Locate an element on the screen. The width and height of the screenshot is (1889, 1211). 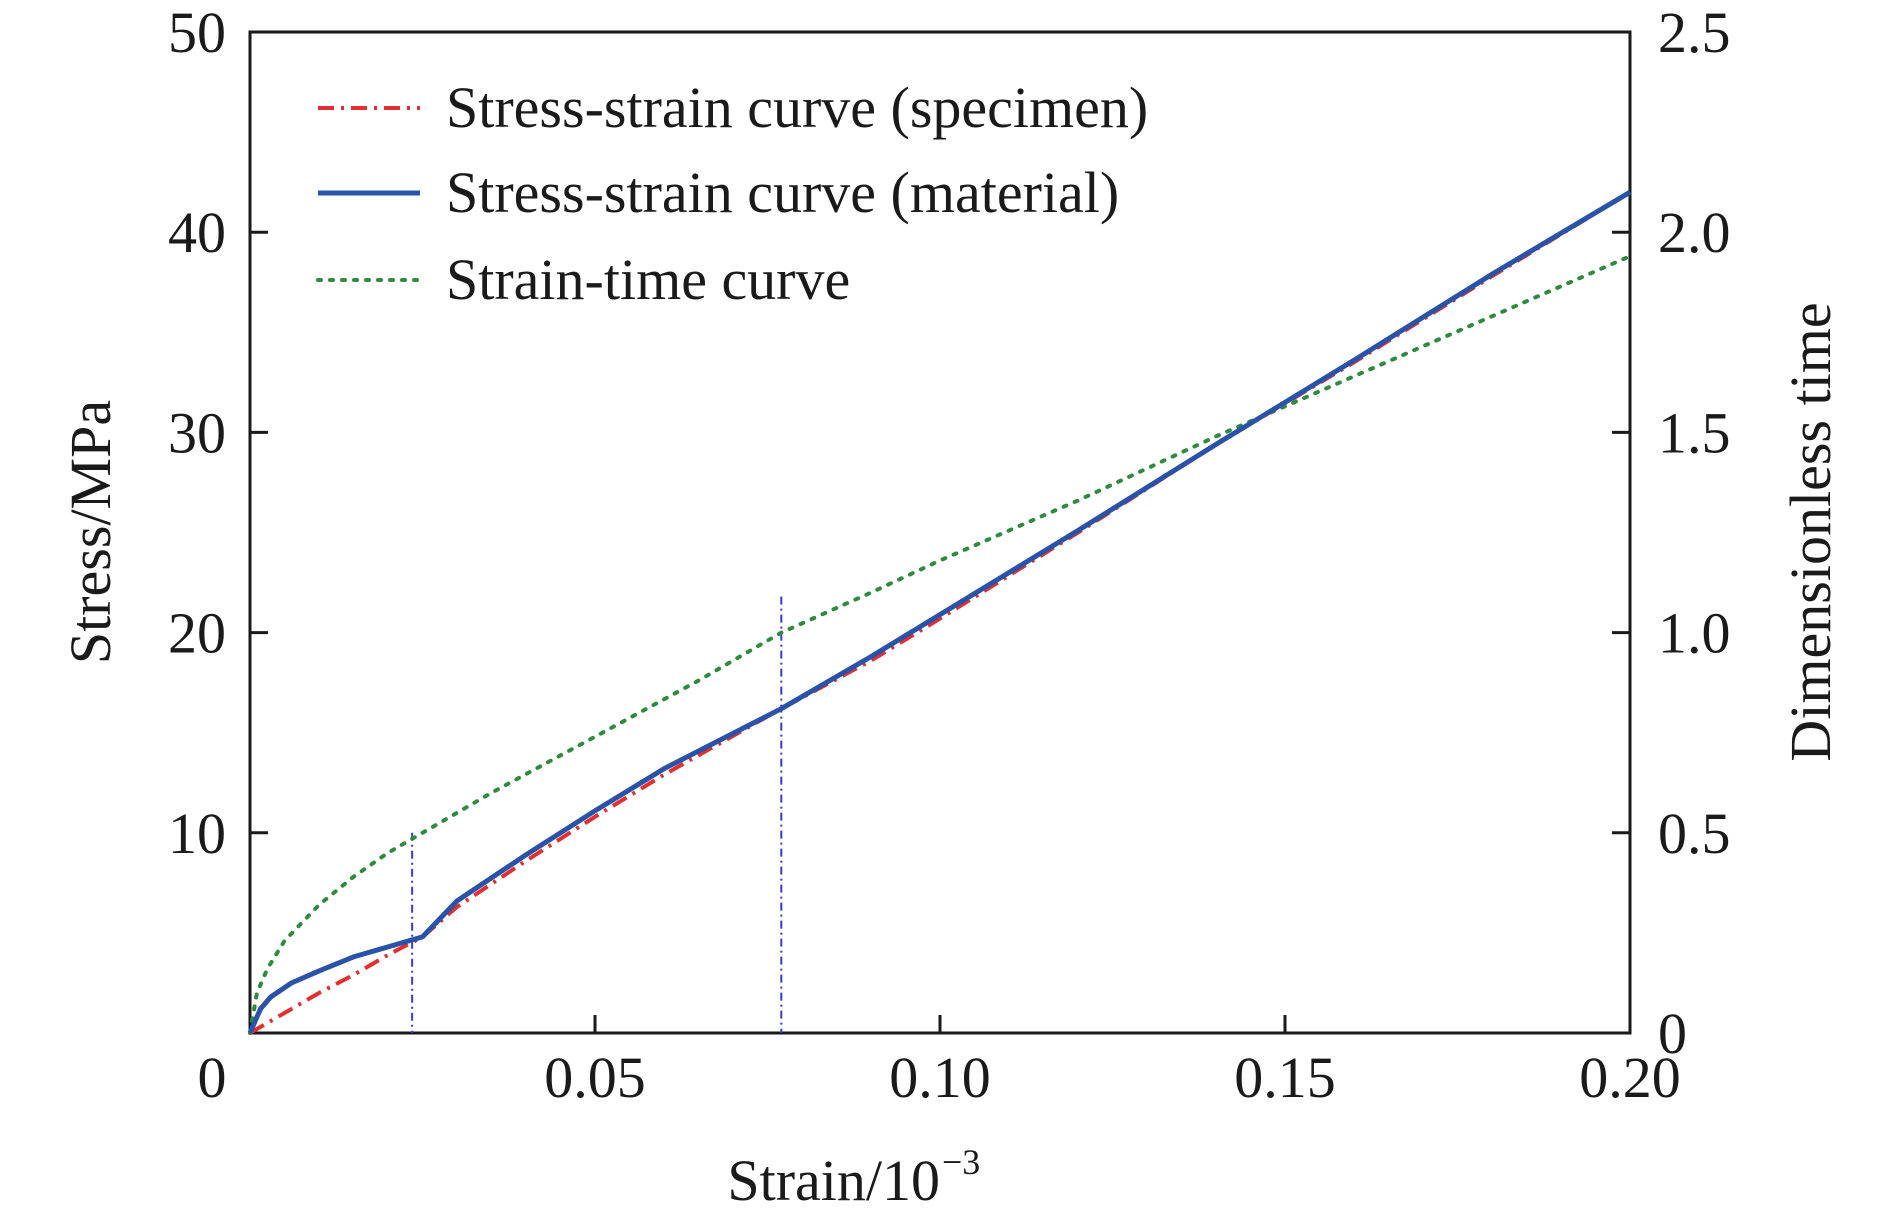
x-tick-label: 0.10 is located at coordinates (940, 1077).